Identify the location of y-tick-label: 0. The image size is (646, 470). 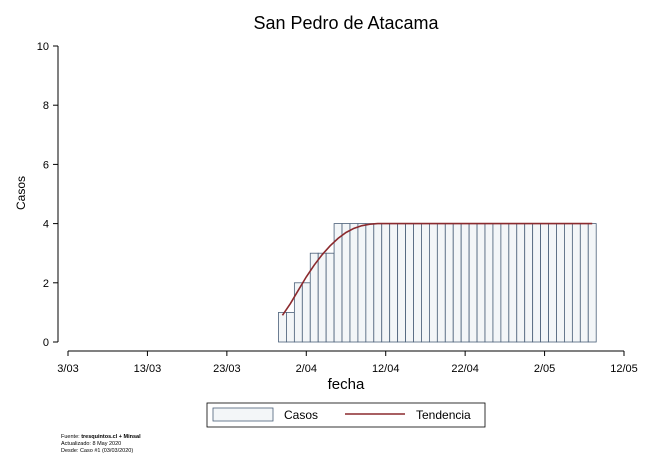
(46, 343).